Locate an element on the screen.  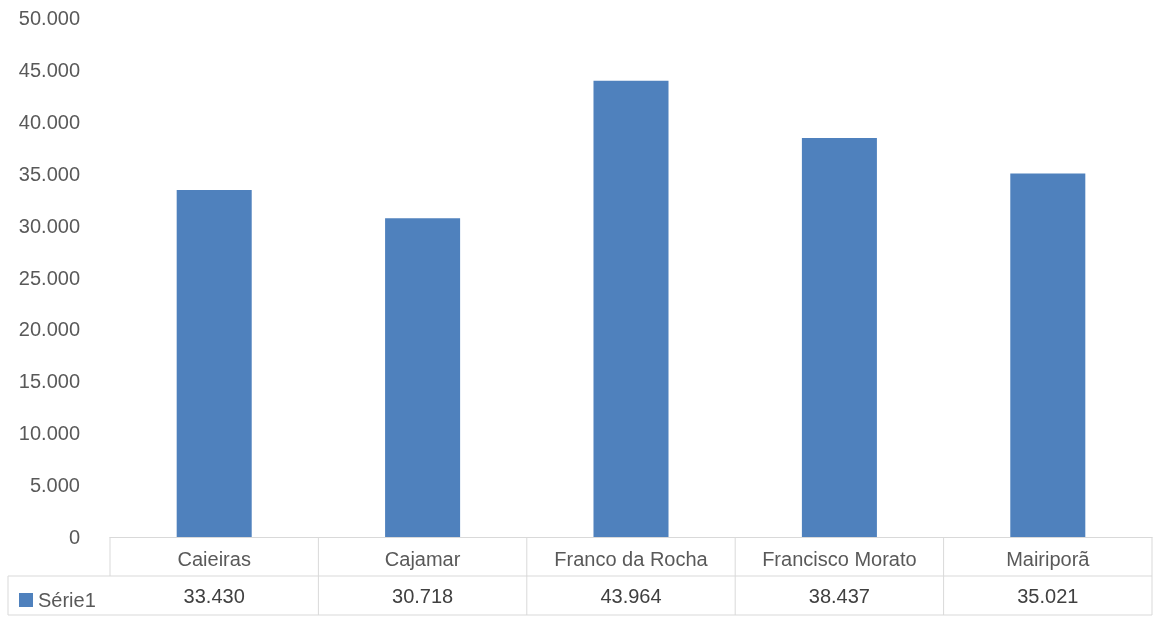
y-tick-label: 15.000 is located at coordinates (49, 381).